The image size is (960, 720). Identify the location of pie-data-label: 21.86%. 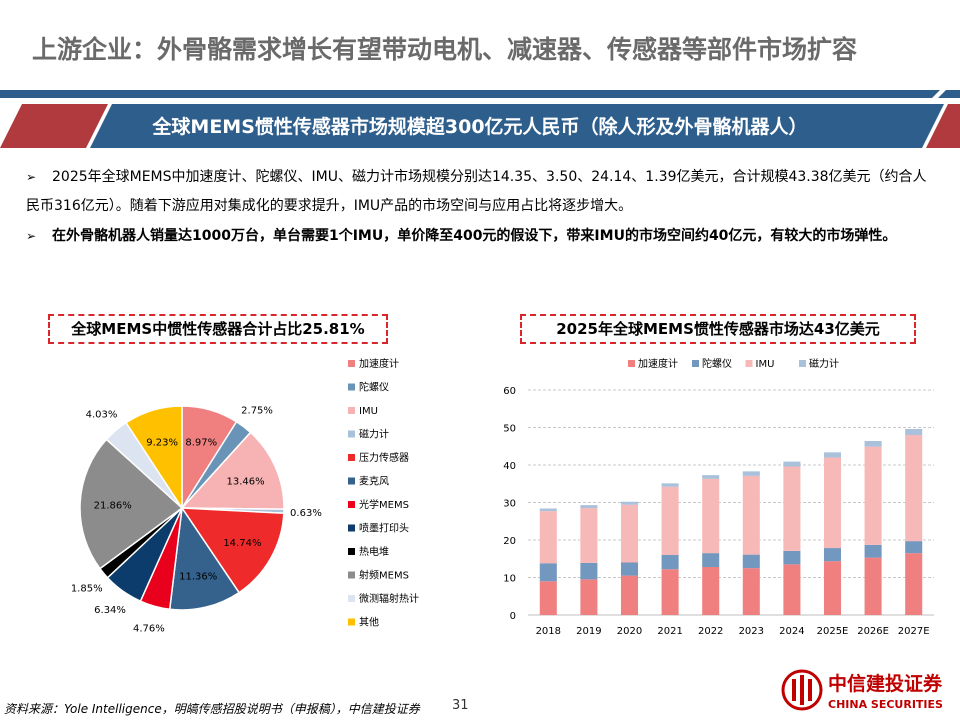
(113, 505).